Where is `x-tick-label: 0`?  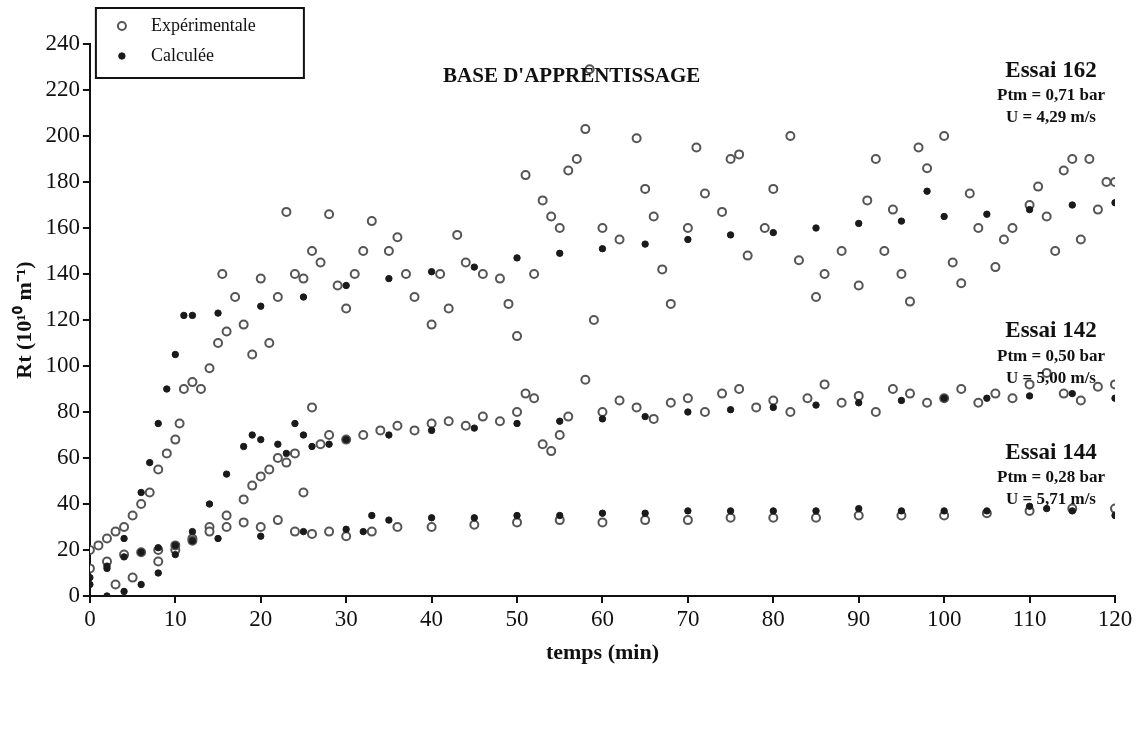 x-tick-label: 0 is located at coordinates (90, 618).